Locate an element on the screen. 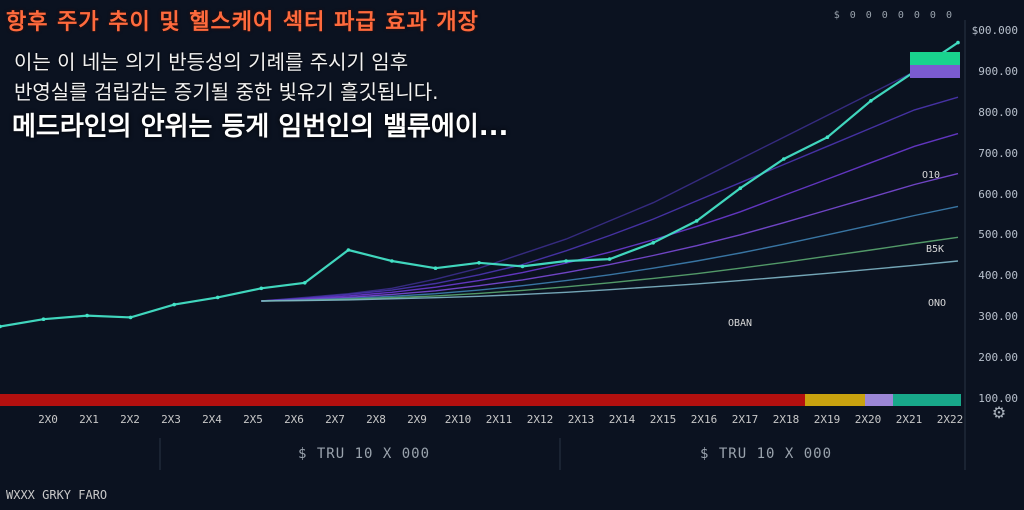 This screenshot has height=510, width=1024. price-badge-top is located at coordinates (935, 58).